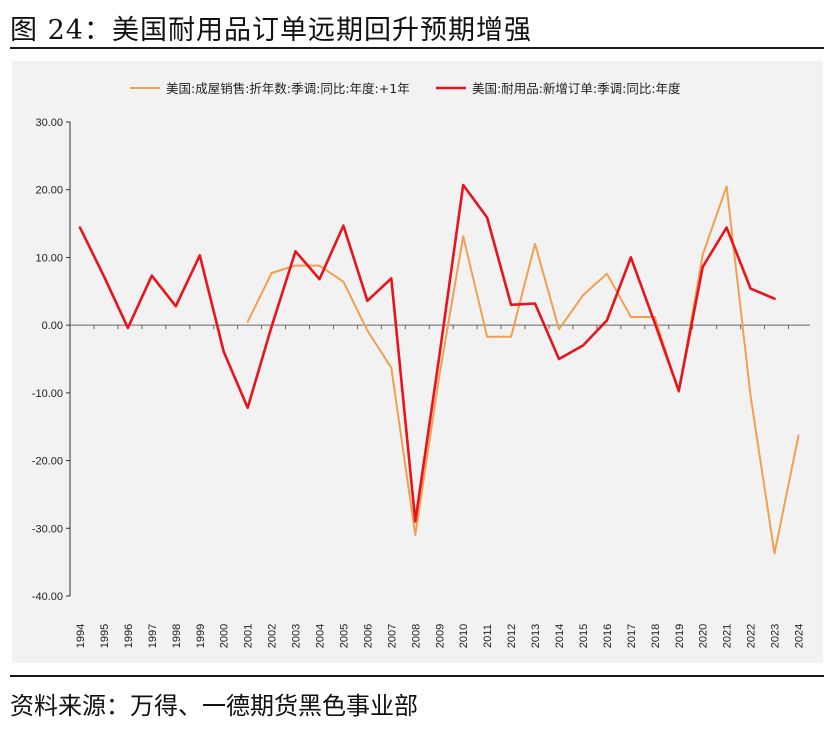 This screenshot has width=834, height=731. I want to click on y-tick-label: -30.00, so click(47, 529).